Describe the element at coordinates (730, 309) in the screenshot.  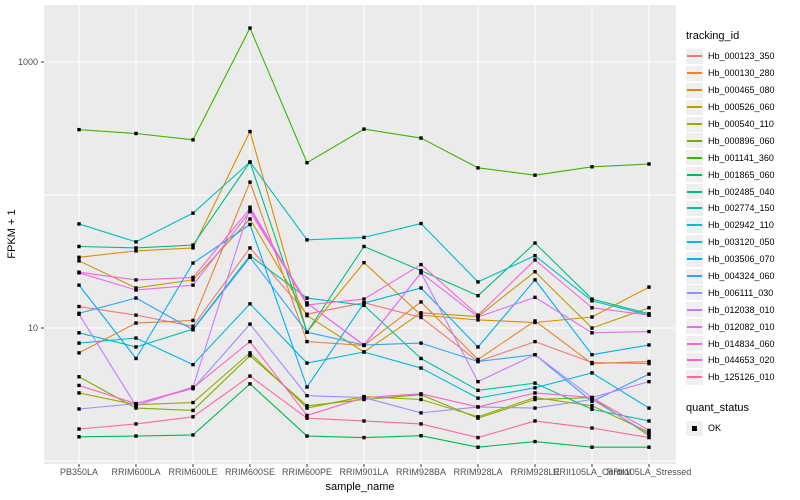
I see `legend-item: Hb_012038_010` at that location.